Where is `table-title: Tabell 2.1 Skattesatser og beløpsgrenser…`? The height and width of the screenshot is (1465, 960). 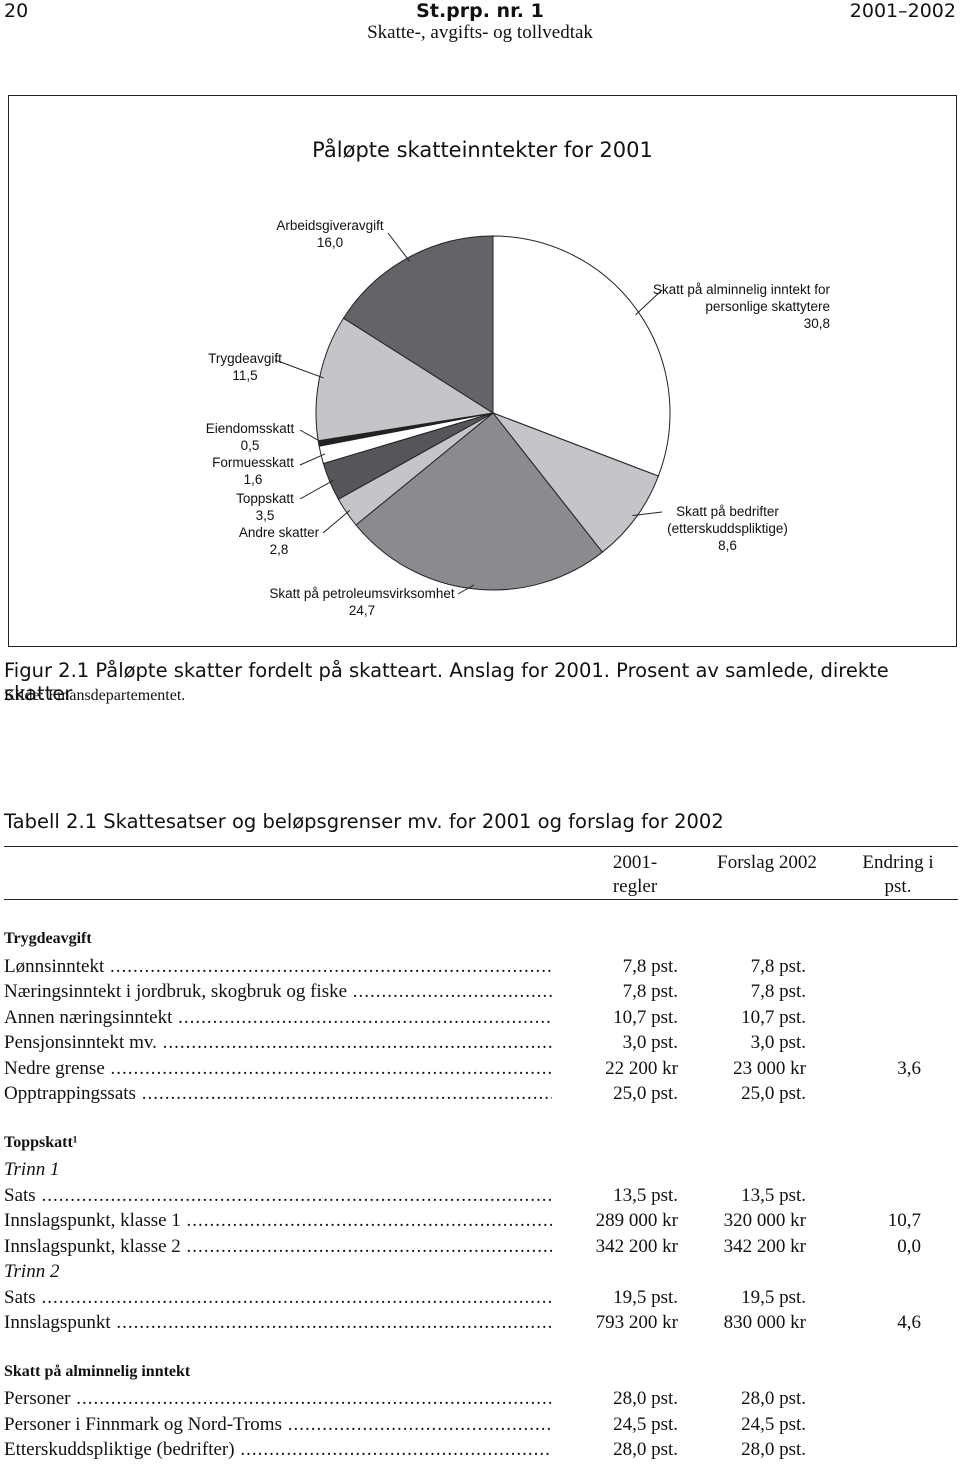
table-title: Tabell 2.1 Skattesatser og beløpsgrenser… is located at coordinates (364, 821).